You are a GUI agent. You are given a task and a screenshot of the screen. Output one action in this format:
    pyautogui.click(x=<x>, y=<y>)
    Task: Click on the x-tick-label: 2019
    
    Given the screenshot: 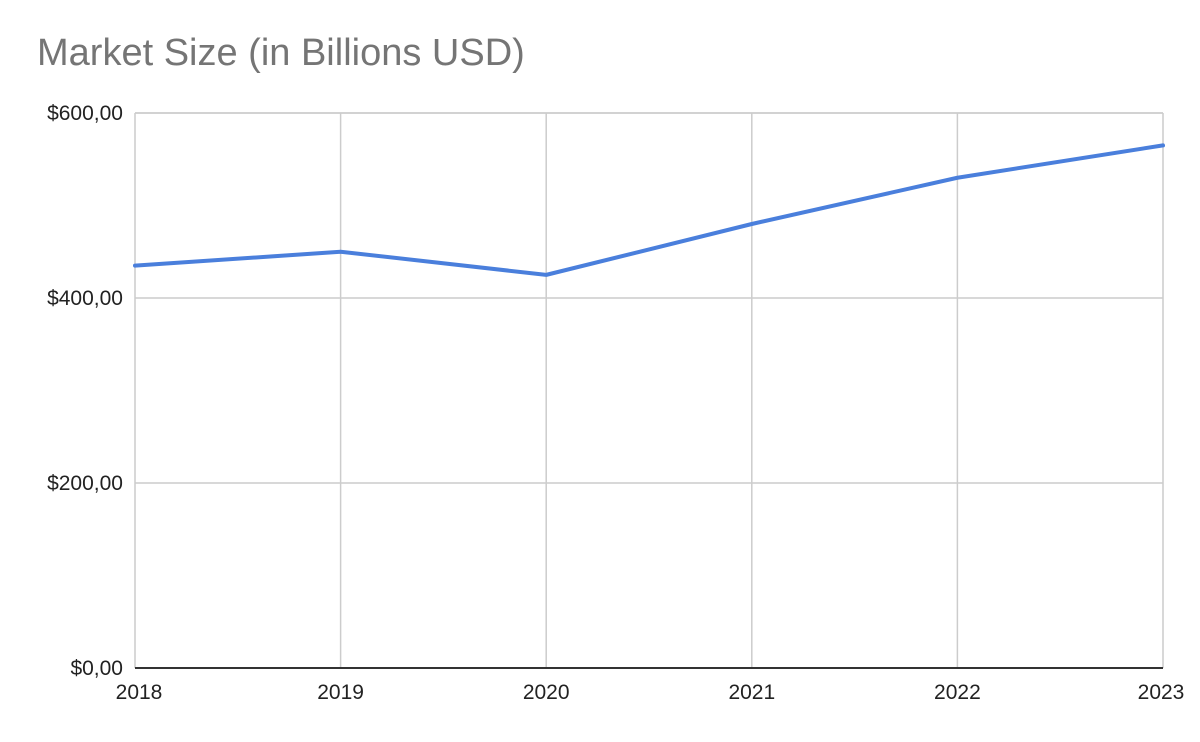 What is the action you would take?
    pyautogui.click(x=340, y=692)
    